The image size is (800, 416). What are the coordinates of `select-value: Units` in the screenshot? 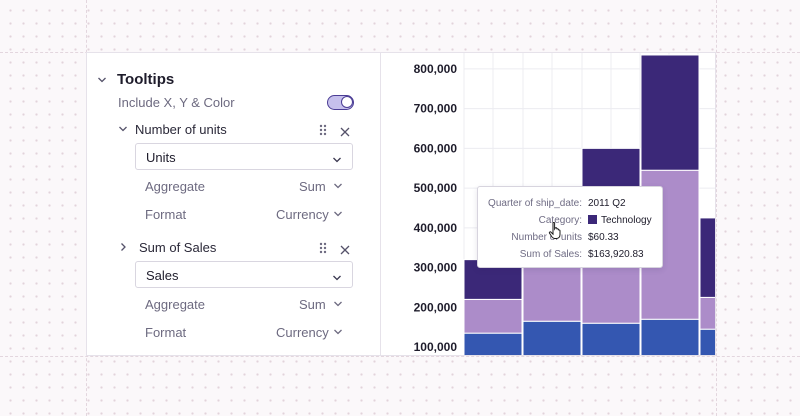 It's located at (161, 157).